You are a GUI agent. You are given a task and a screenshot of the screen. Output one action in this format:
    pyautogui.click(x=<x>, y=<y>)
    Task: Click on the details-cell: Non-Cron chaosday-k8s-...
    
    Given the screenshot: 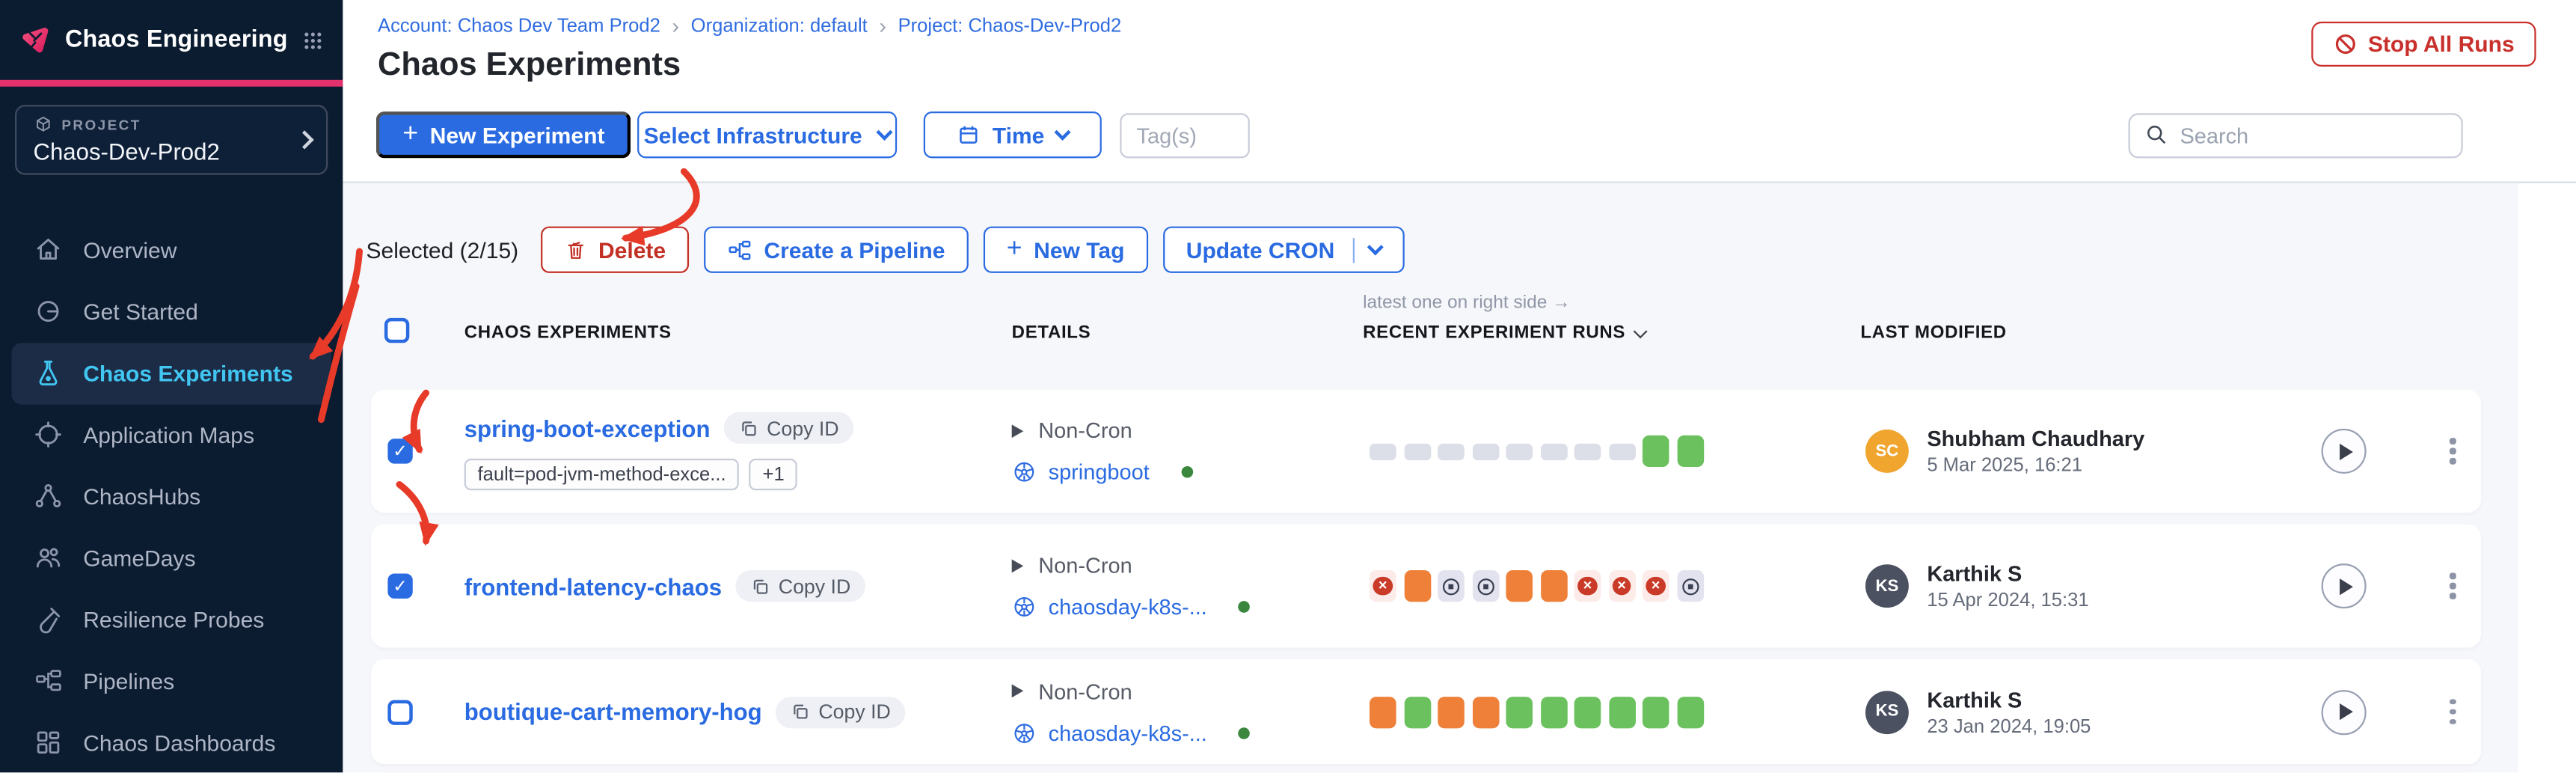 What is the action you would take?
    pyautogui.click(x=1131, y=586)
    